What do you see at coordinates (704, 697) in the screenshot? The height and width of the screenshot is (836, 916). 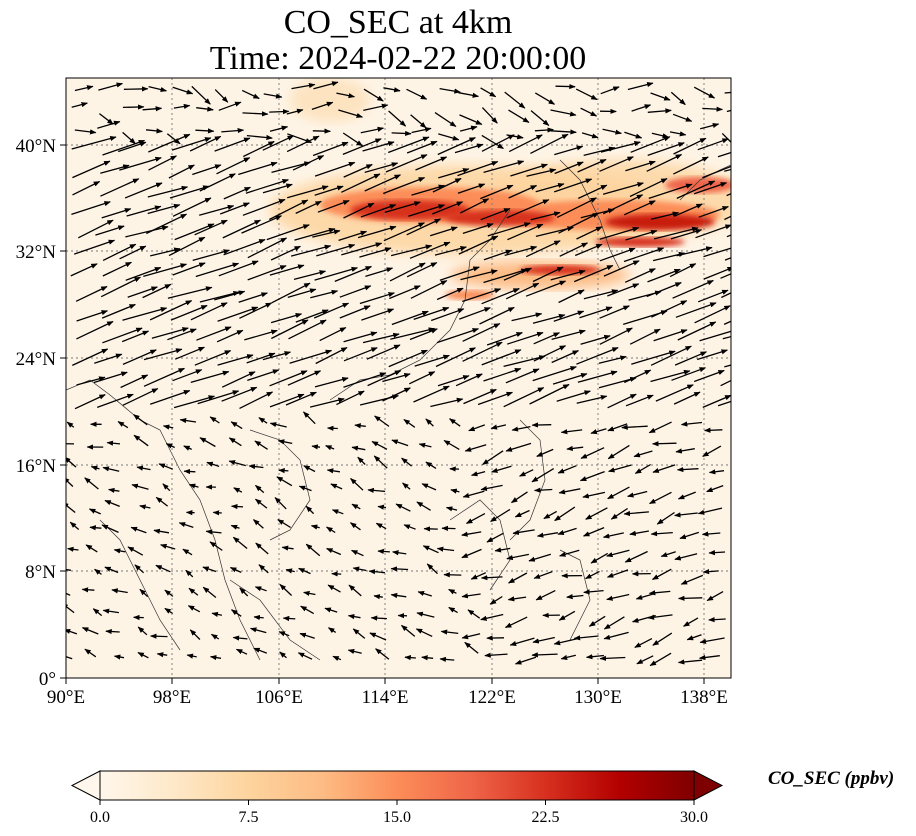 I see `x-tick-label: 138°E` at bounding box center [704, 697].